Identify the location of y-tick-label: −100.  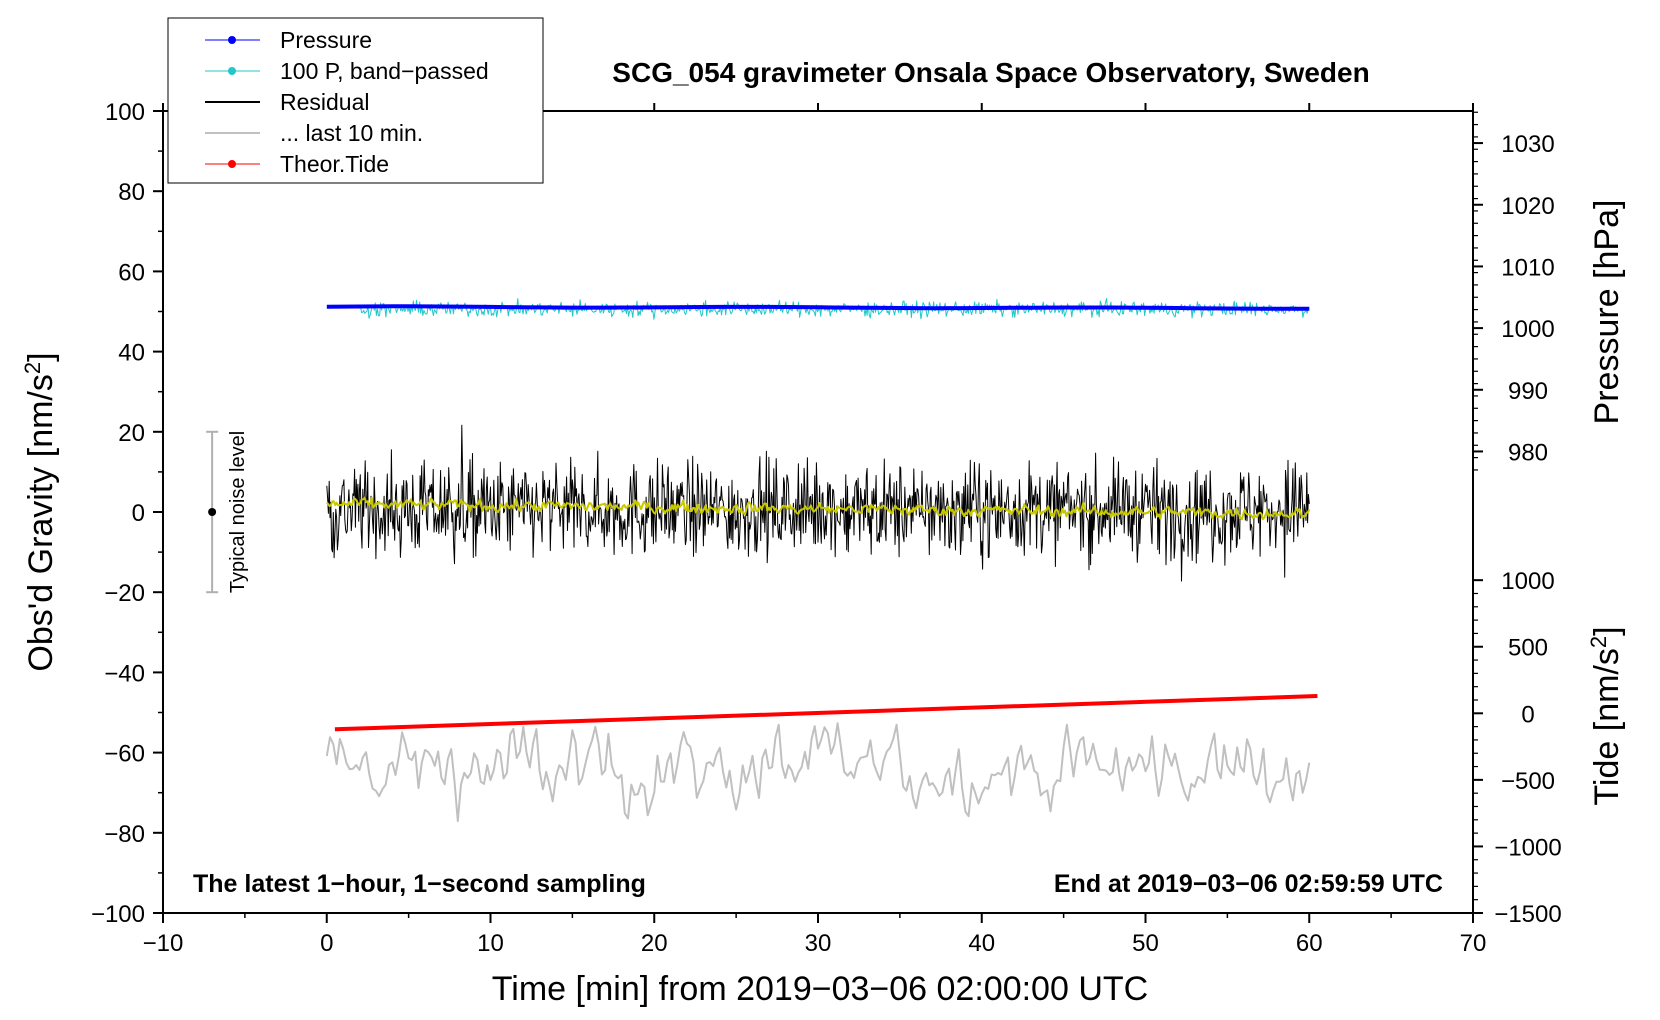
(118, 914).